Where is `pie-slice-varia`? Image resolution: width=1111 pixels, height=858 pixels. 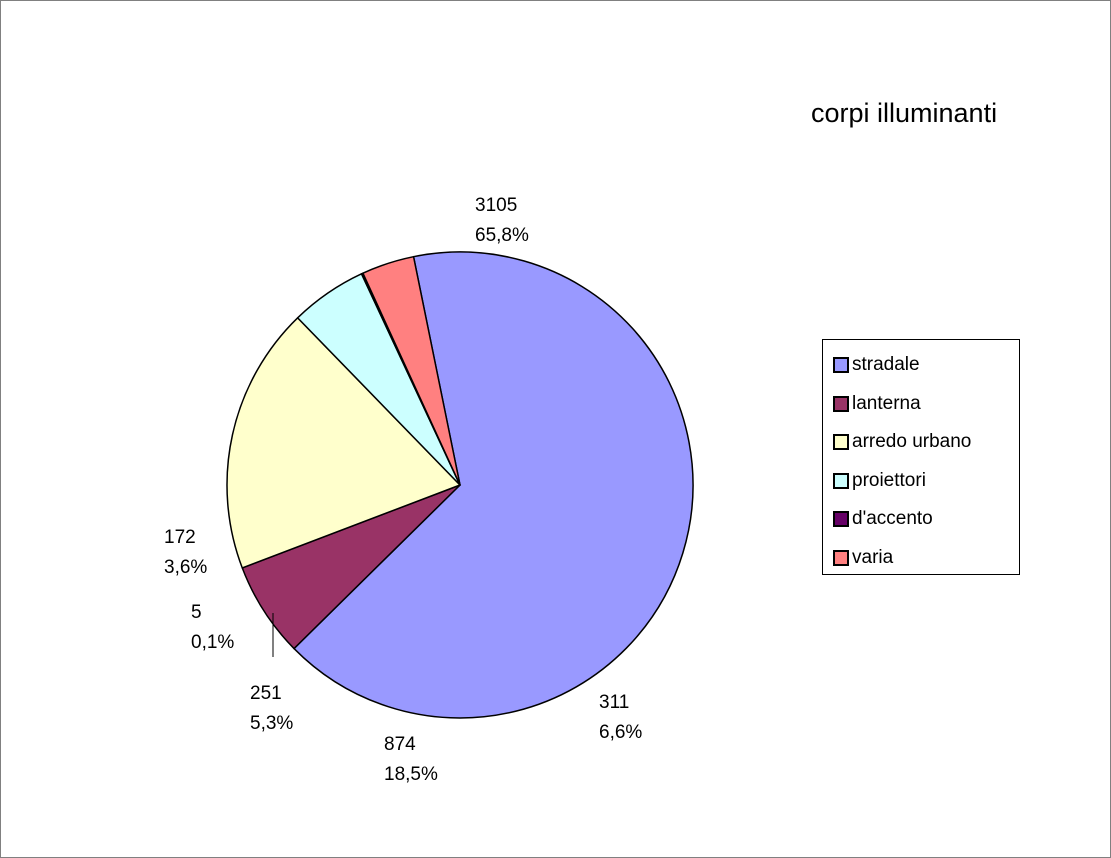 pie-slice-varia is located at coordinates (411, 370).